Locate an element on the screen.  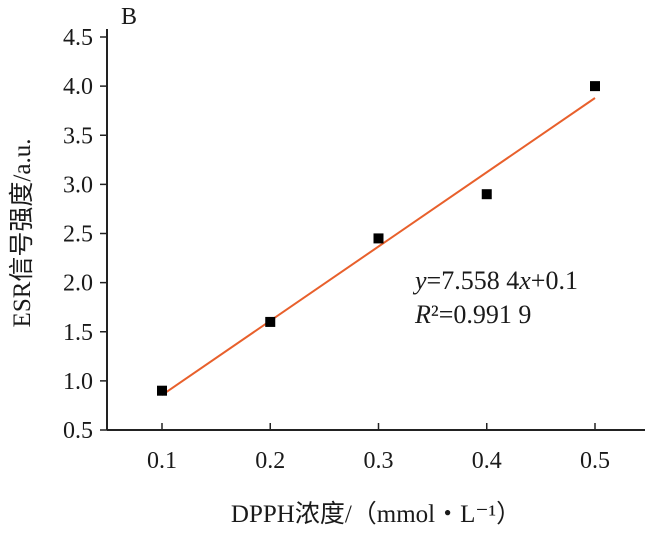
y-tick-label: 4.0 is located at coordinates (78, 87).